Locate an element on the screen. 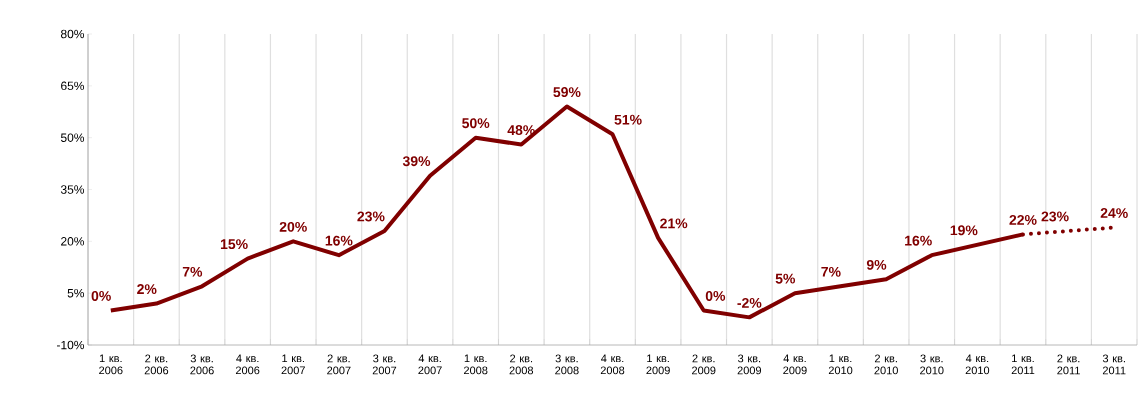  y-tick-label: 5% is located at coordinates (76, 293).